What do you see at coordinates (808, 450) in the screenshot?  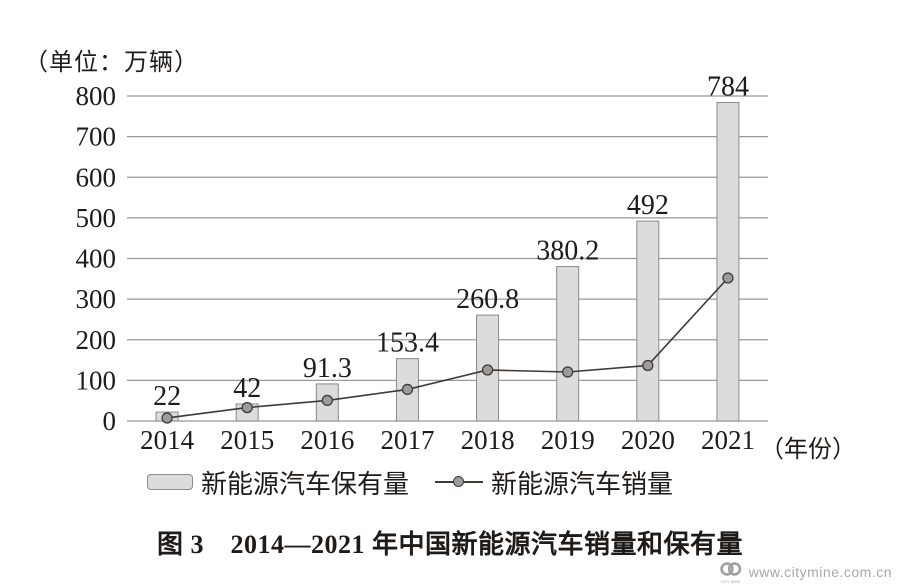 I see `x-axis-unit-label: （年份）` at bounding box center [808, 450].